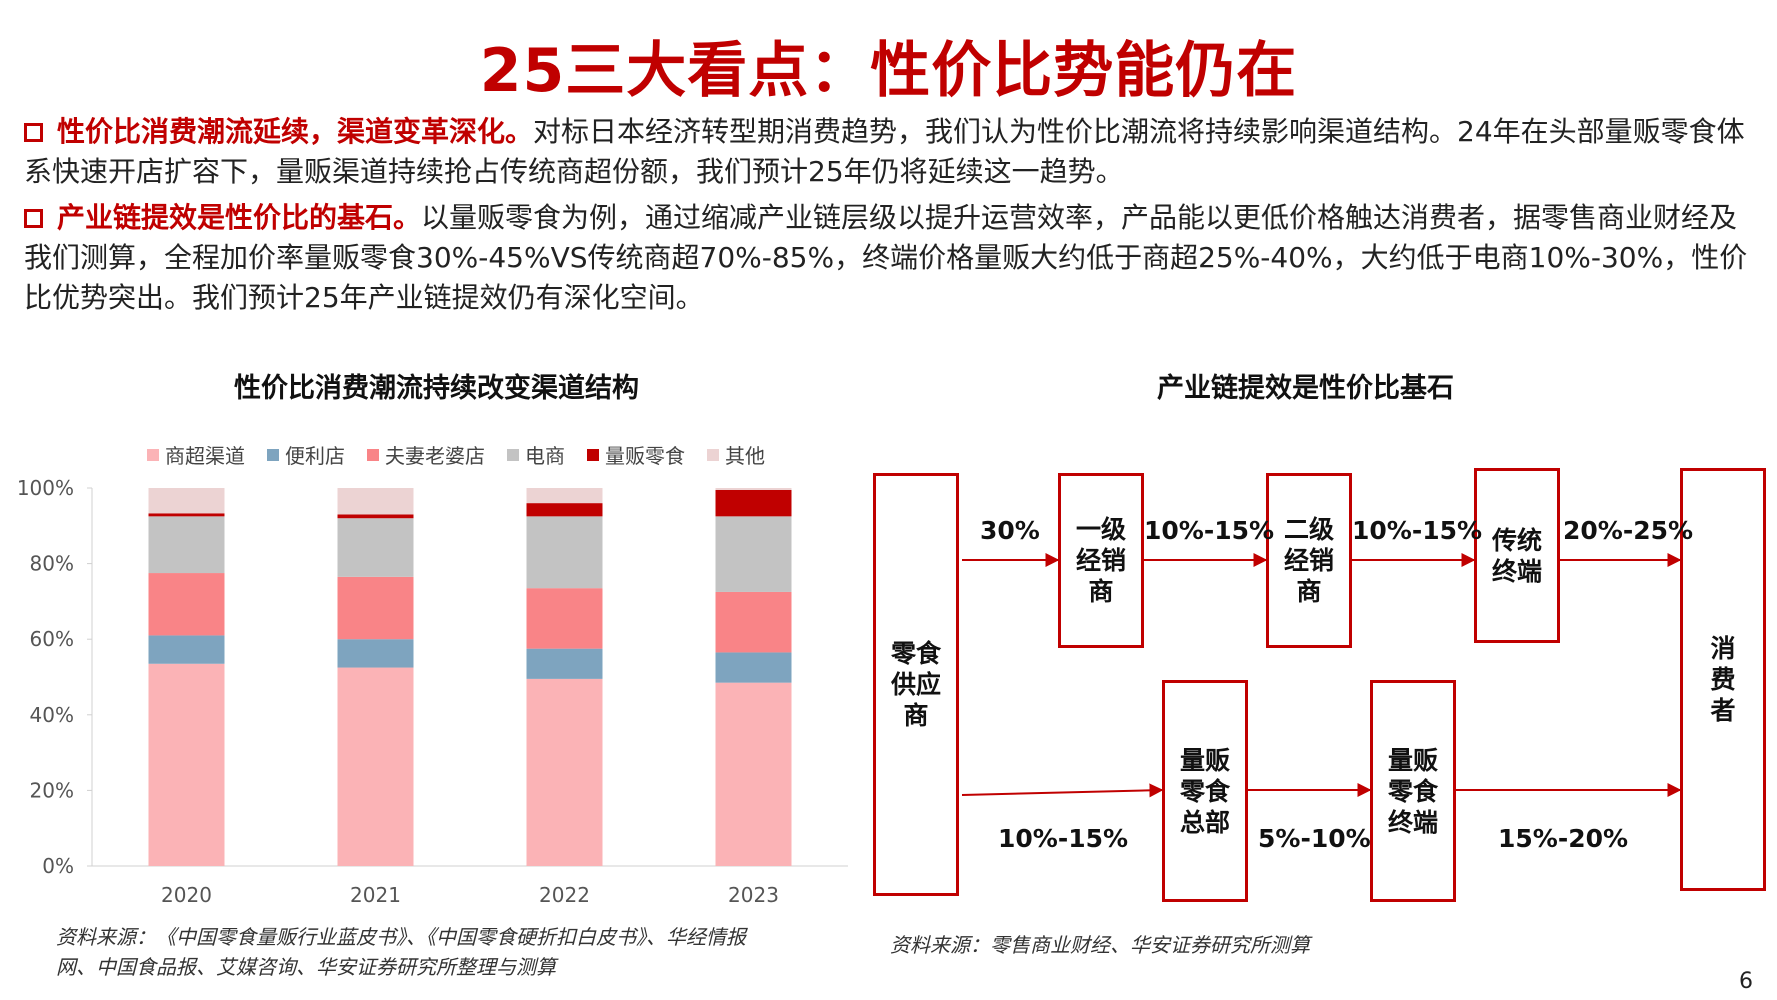  Describe the element at coordinates (1628, 530) in the screenshot. I see `markup-label-terminal-consumer: 20%-25%` at that location.